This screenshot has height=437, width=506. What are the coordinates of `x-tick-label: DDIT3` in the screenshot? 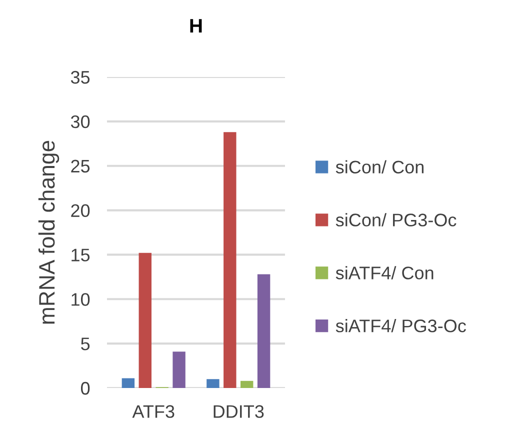 It's located at (239, 411).